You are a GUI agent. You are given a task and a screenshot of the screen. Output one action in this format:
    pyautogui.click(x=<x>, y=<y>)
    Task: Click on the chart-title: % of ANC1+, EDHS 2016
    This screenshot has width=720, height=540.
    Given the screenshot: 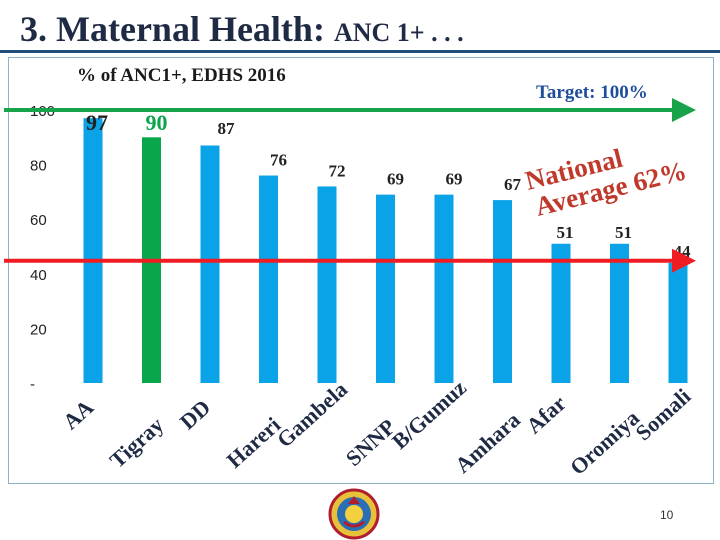 What is the action you would take?
    pyautogui.click(x=181, y=75)
    